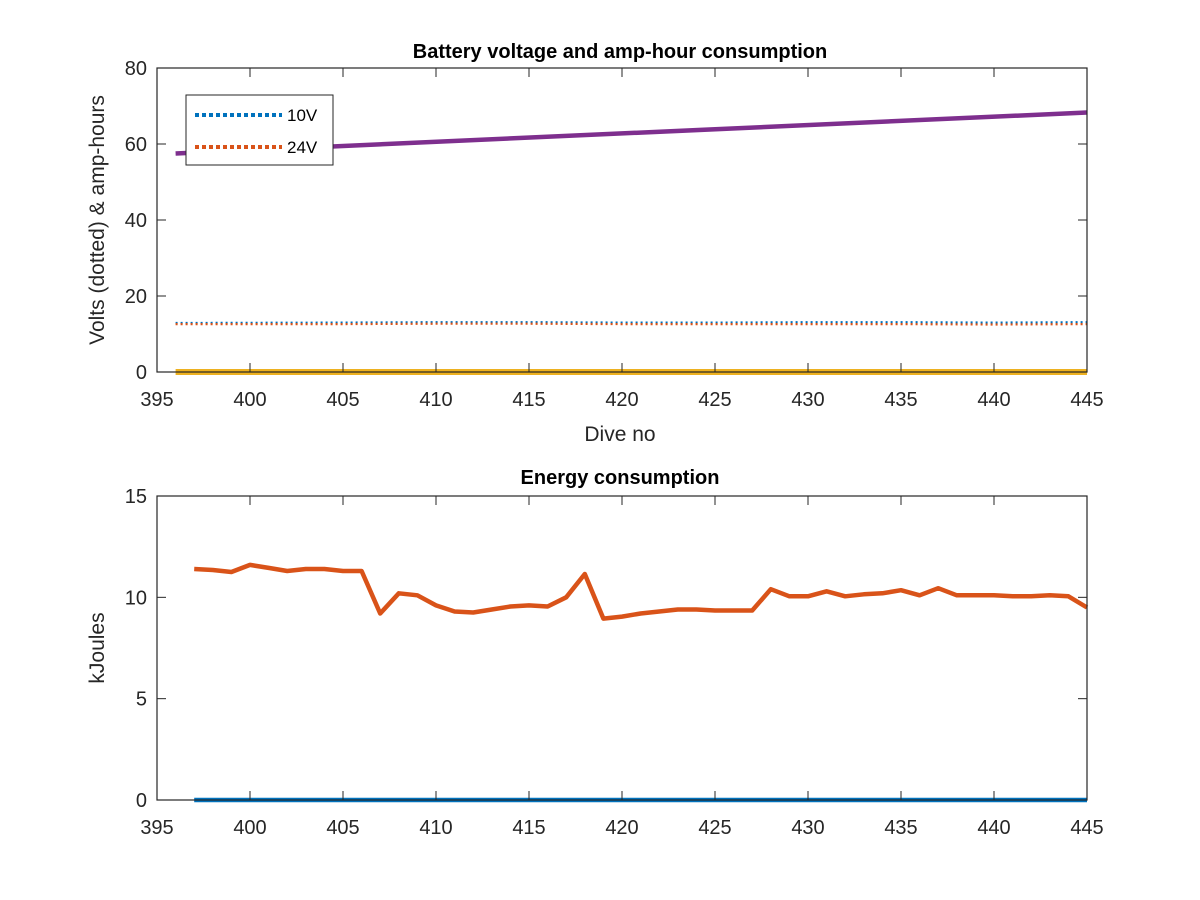 This screenshot has width=1200, height=900. I want to click on y-tick-label: 15, so click(136, 497).